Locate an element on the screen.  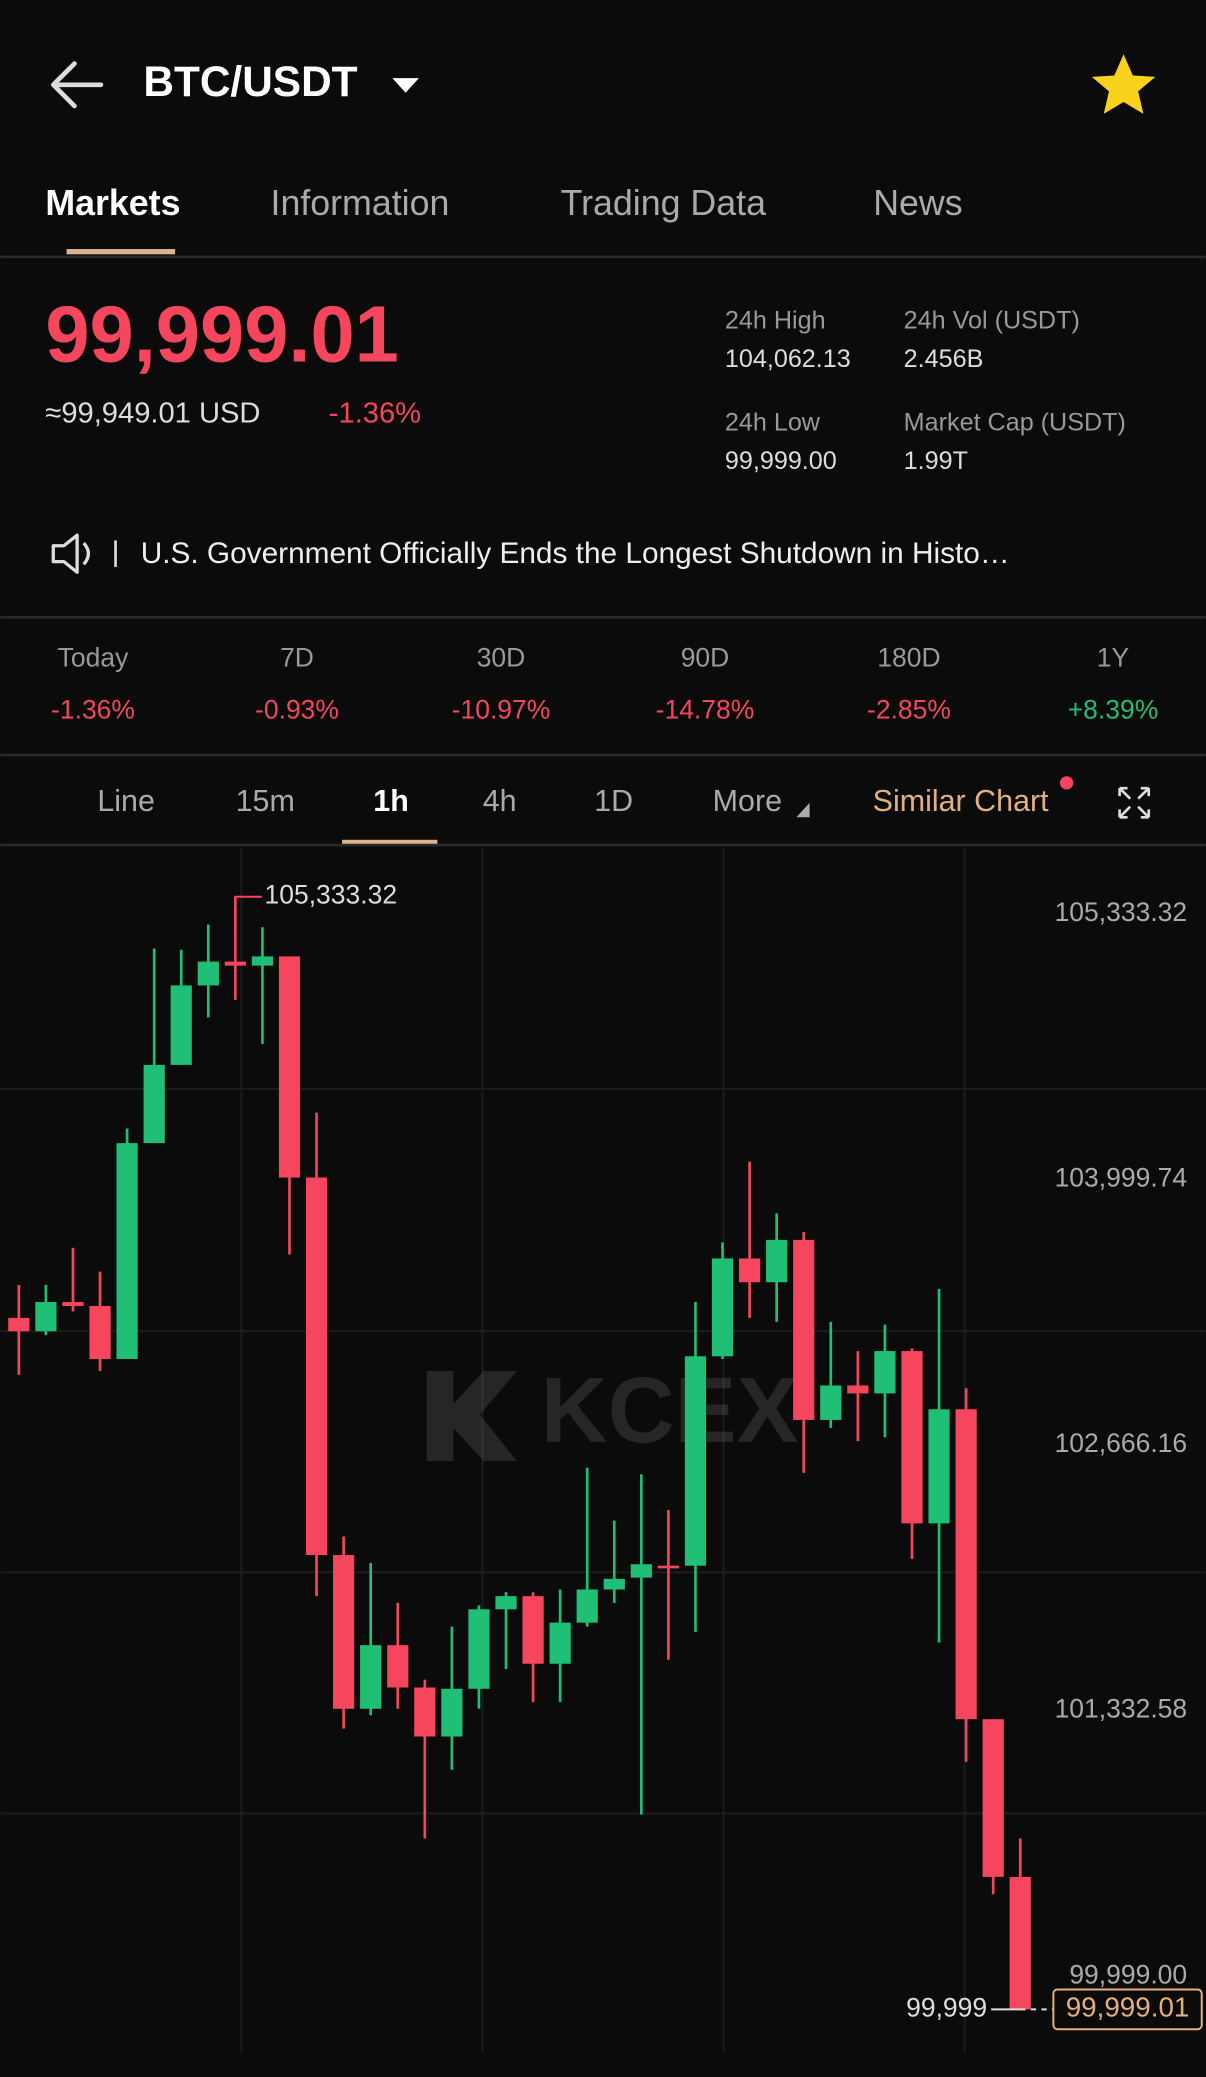
period-change: -0.93% is located at coordinates (297, 709).